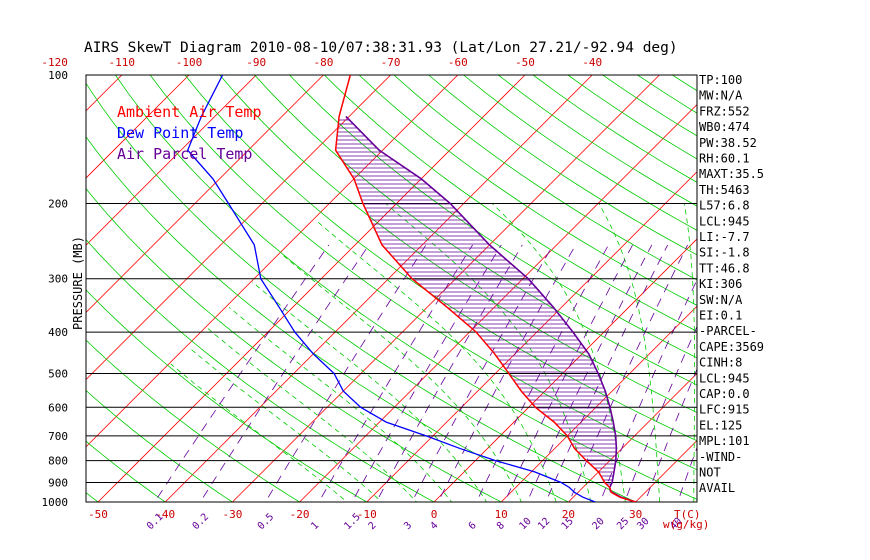  Describe the element at coordinates (717, 488) in the screenshot. I see `index-label: AVAIL` at that location.